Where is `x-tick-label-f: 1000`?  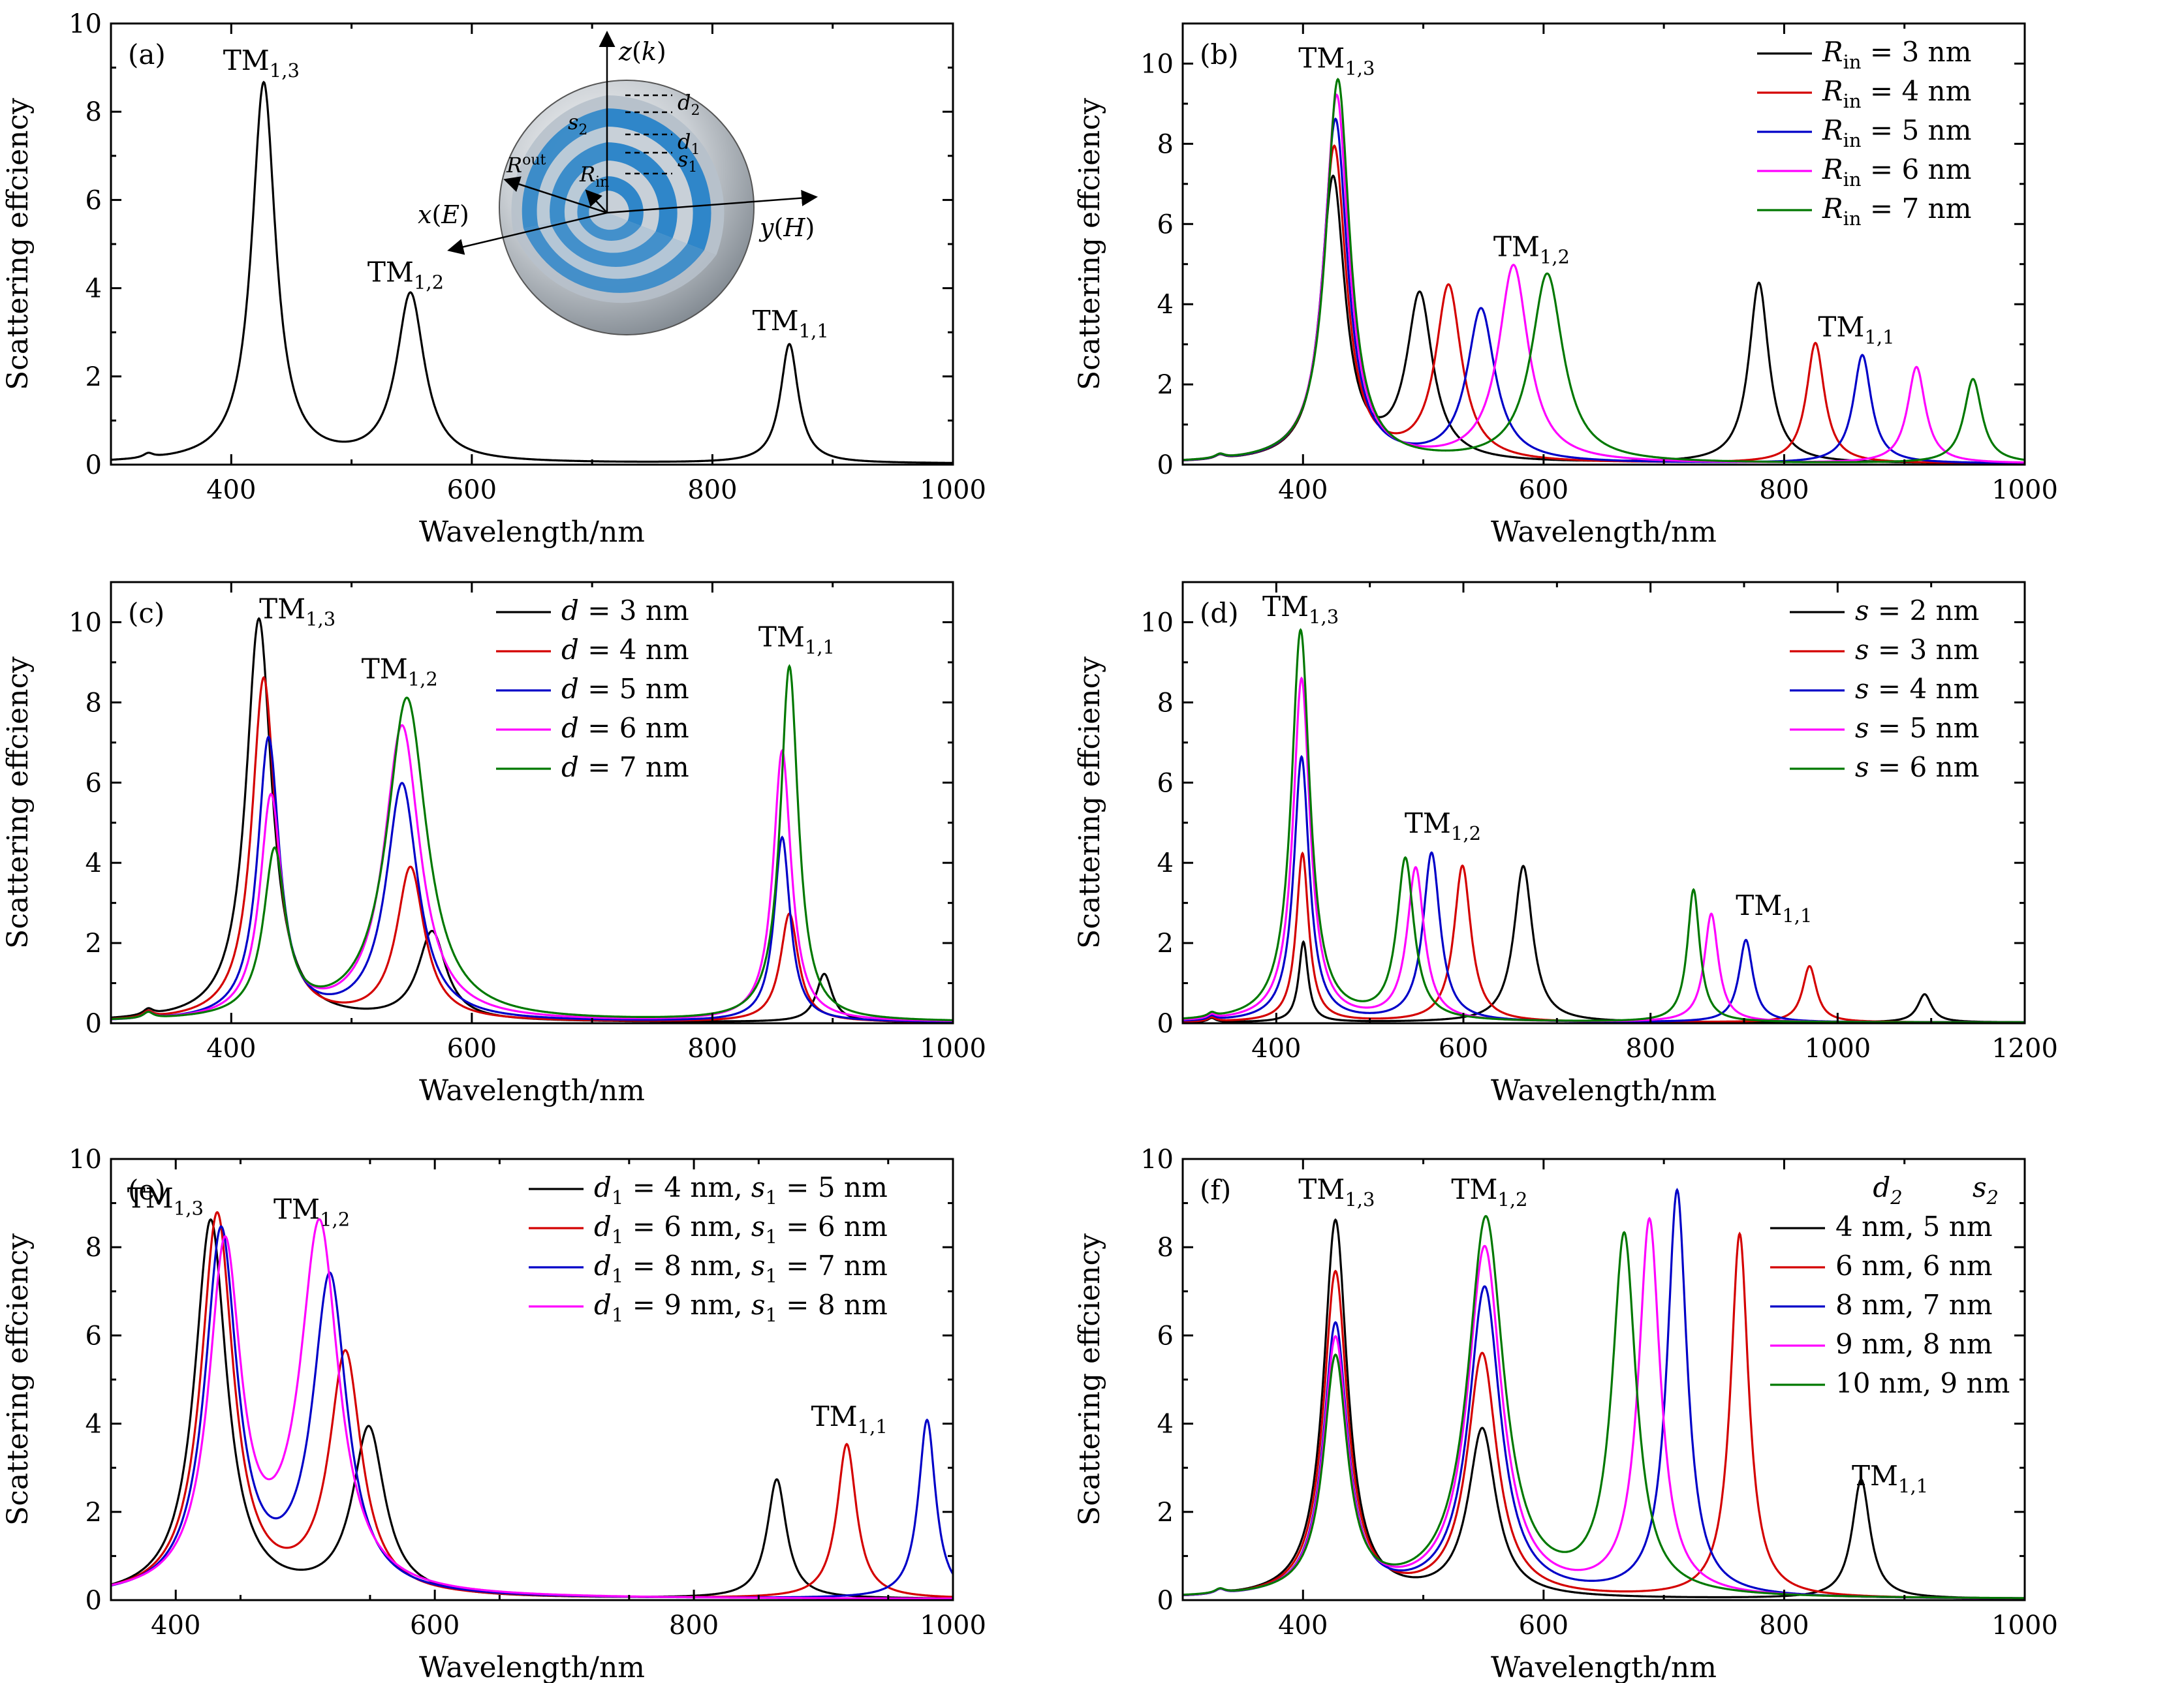 x-tick-label-f: 1000 is located at coordinates (2025, 1626).